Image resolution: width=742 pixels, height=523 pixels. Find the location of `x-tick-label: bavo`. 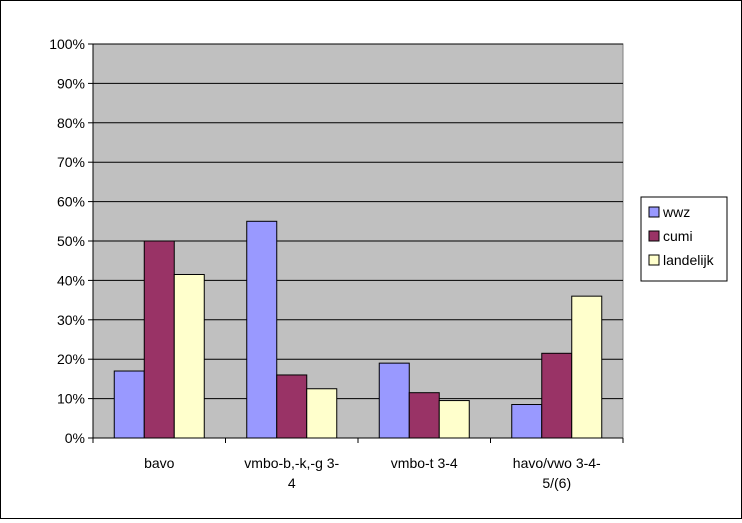

x-tick-label: bavo is located at coordinates (159, 463).